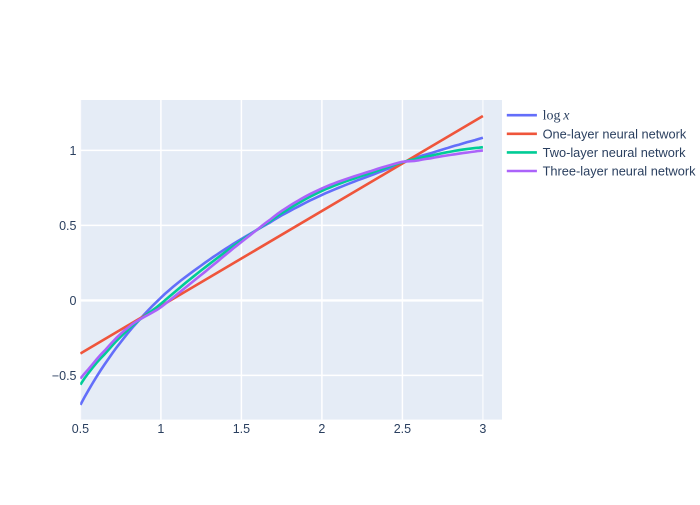 Image resolution: width=700 pixels, height=505 pixels. What do you see at coordinates (73, 301) in the screenshot?
I see `svg-text: 0` at bounding box center [73, 301].